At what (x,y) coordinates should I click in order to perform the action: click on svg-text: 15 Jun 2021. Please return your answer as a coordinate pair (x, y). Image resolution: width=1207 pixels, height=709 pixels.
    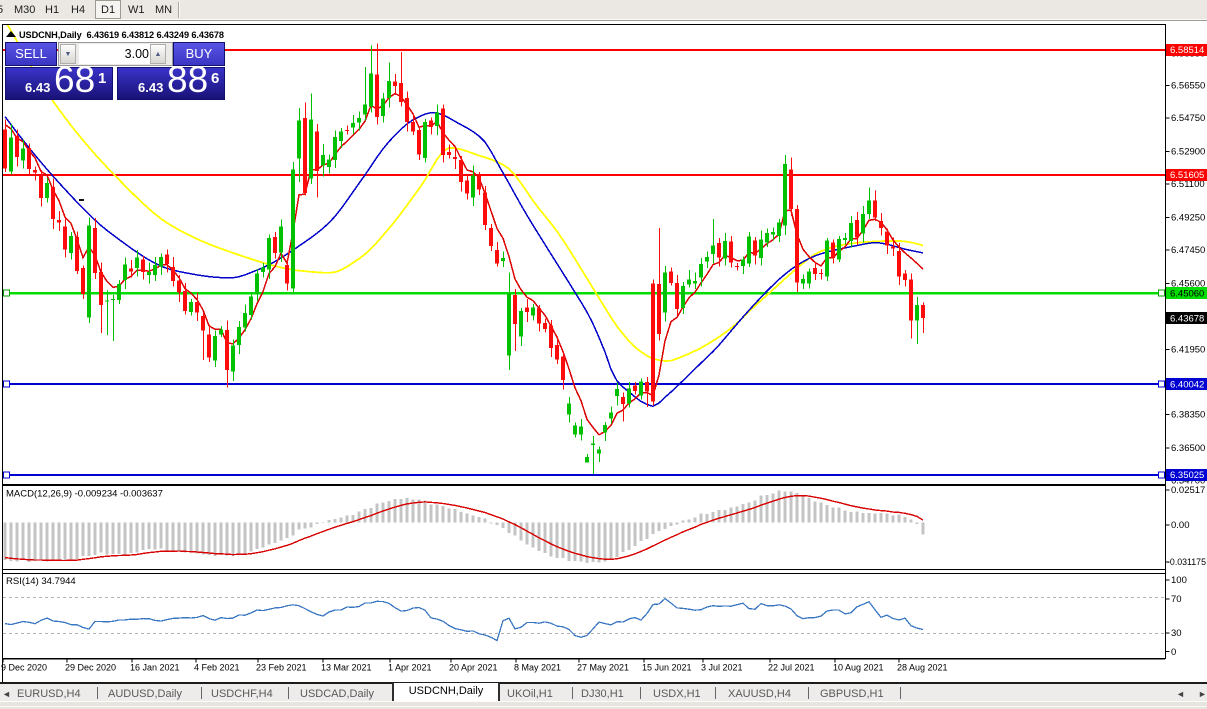
    Looking at the image, I should click on (667, 668).